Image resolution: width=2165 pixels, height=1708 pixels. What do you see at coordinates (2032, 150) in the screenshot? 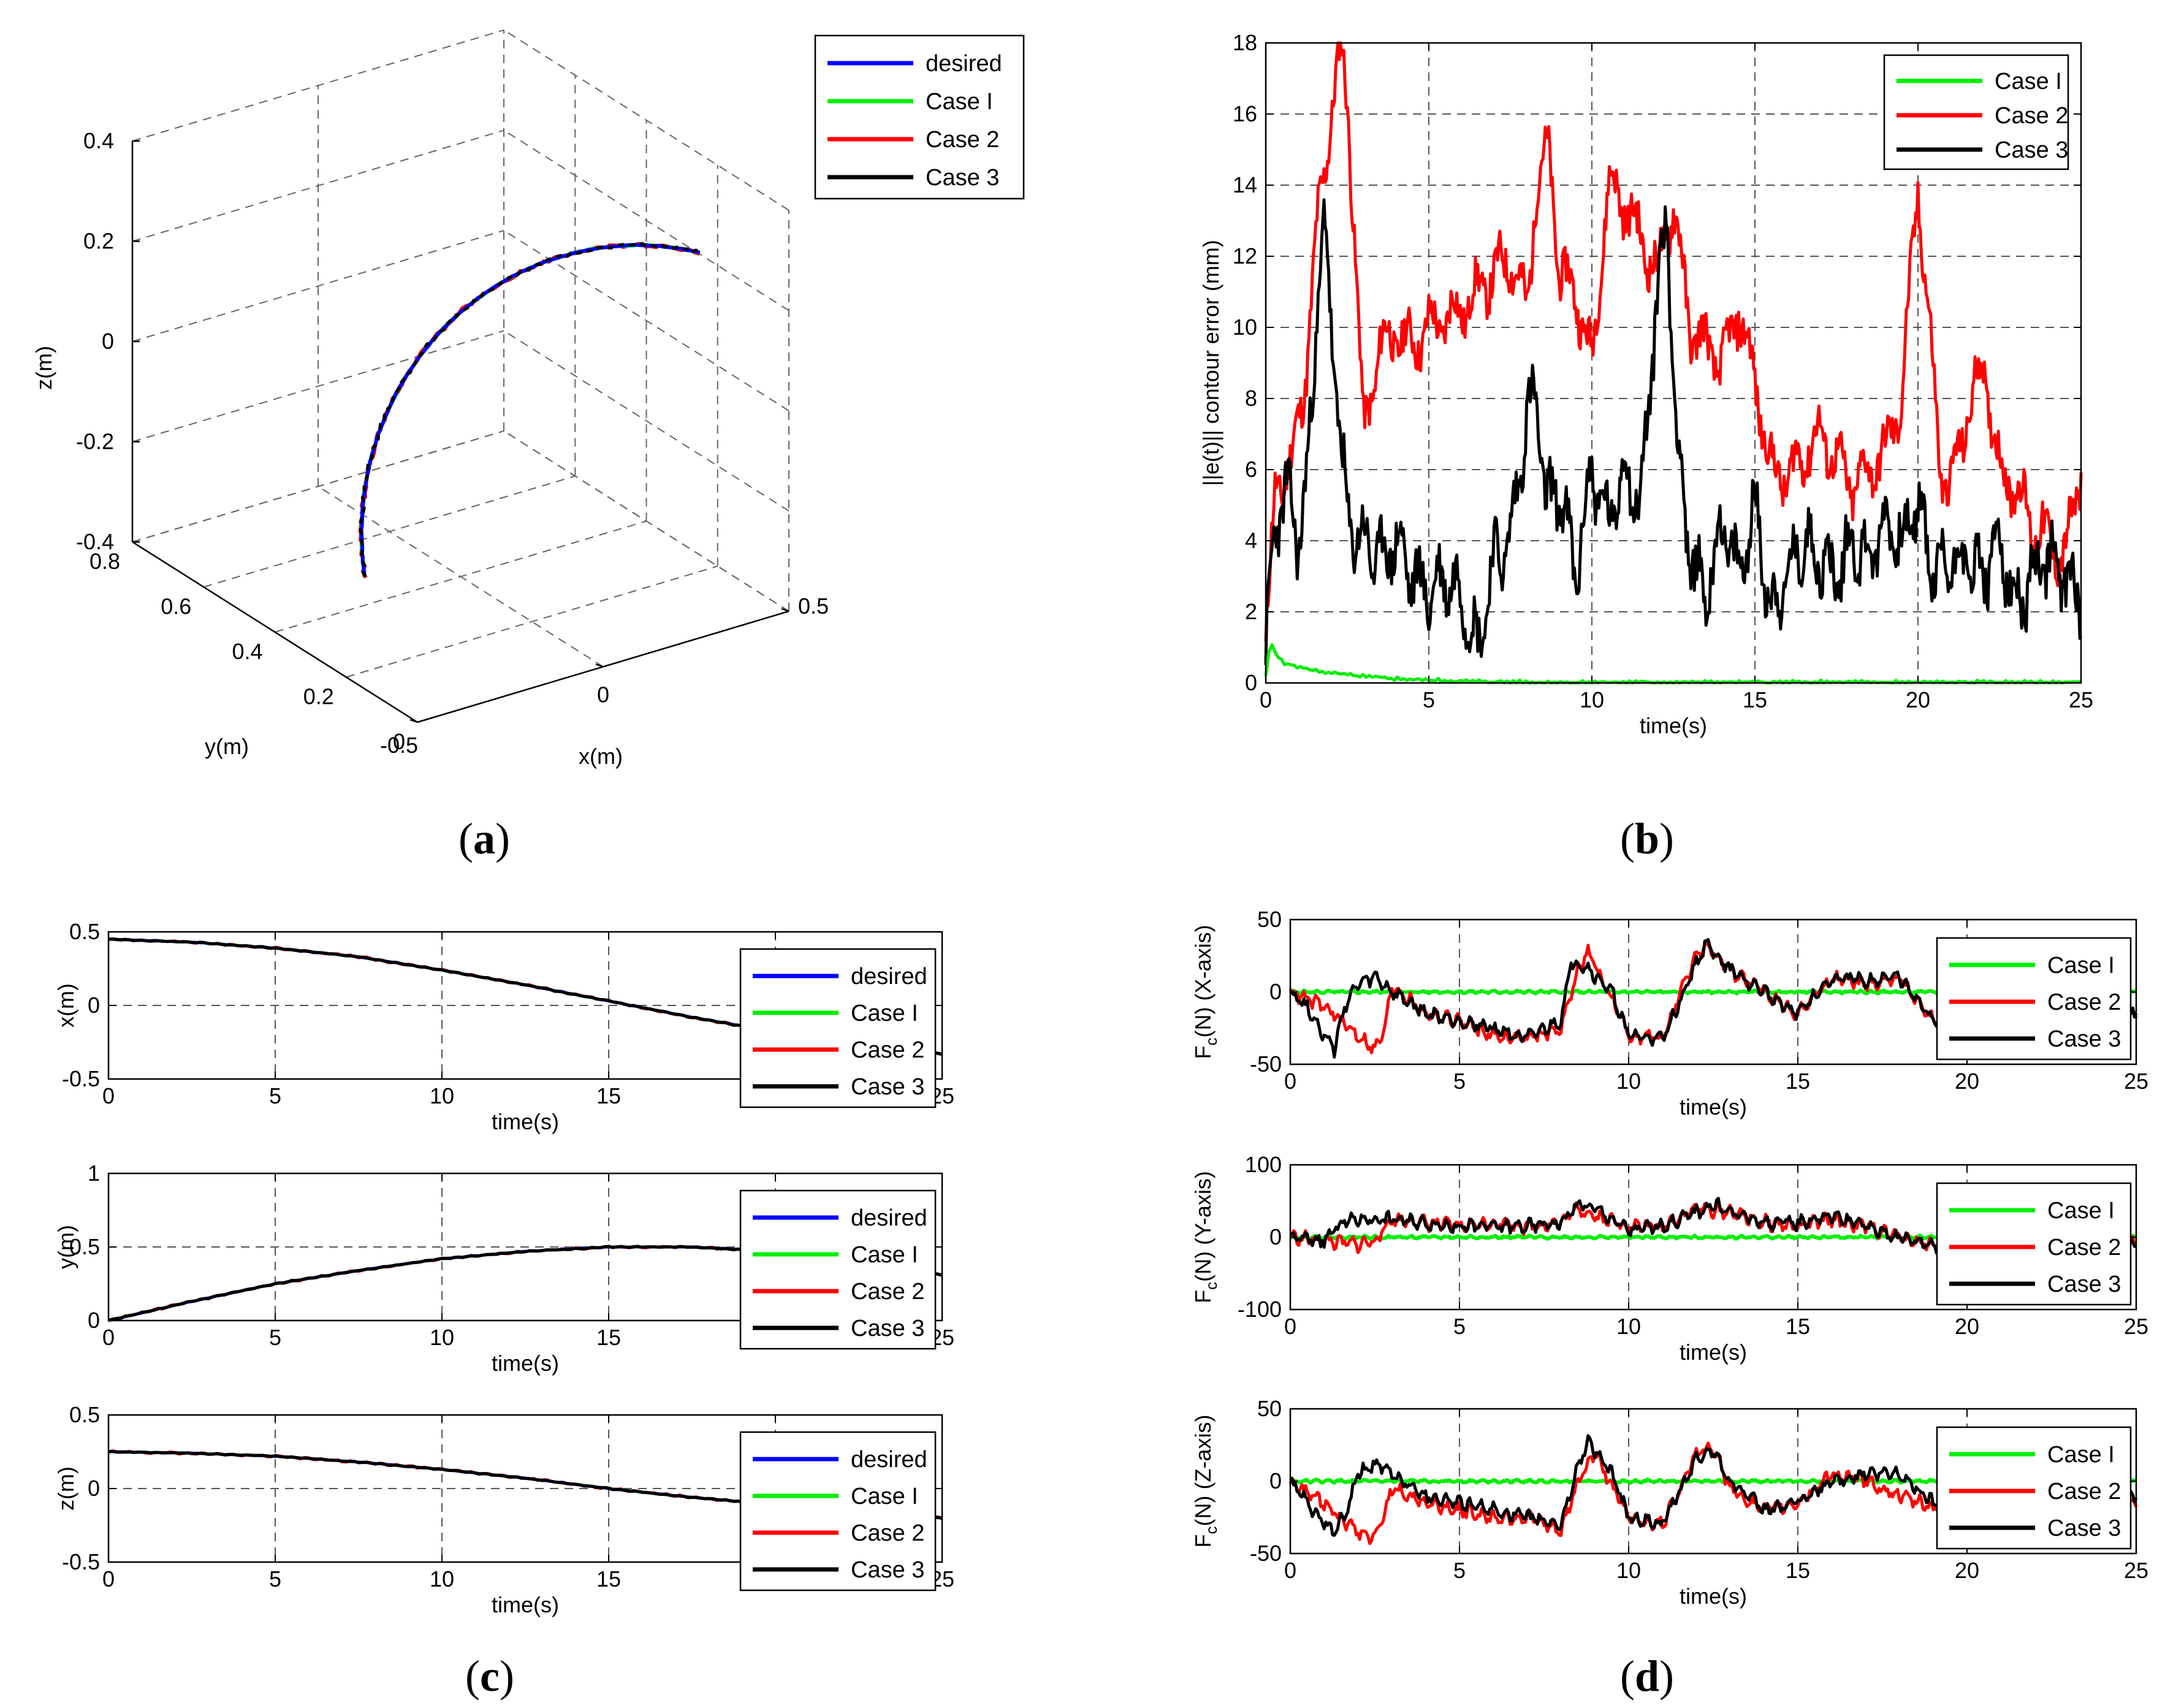
I see `panel-b-legend-label-case3: Case 3` at bounding box center [2032, 150].